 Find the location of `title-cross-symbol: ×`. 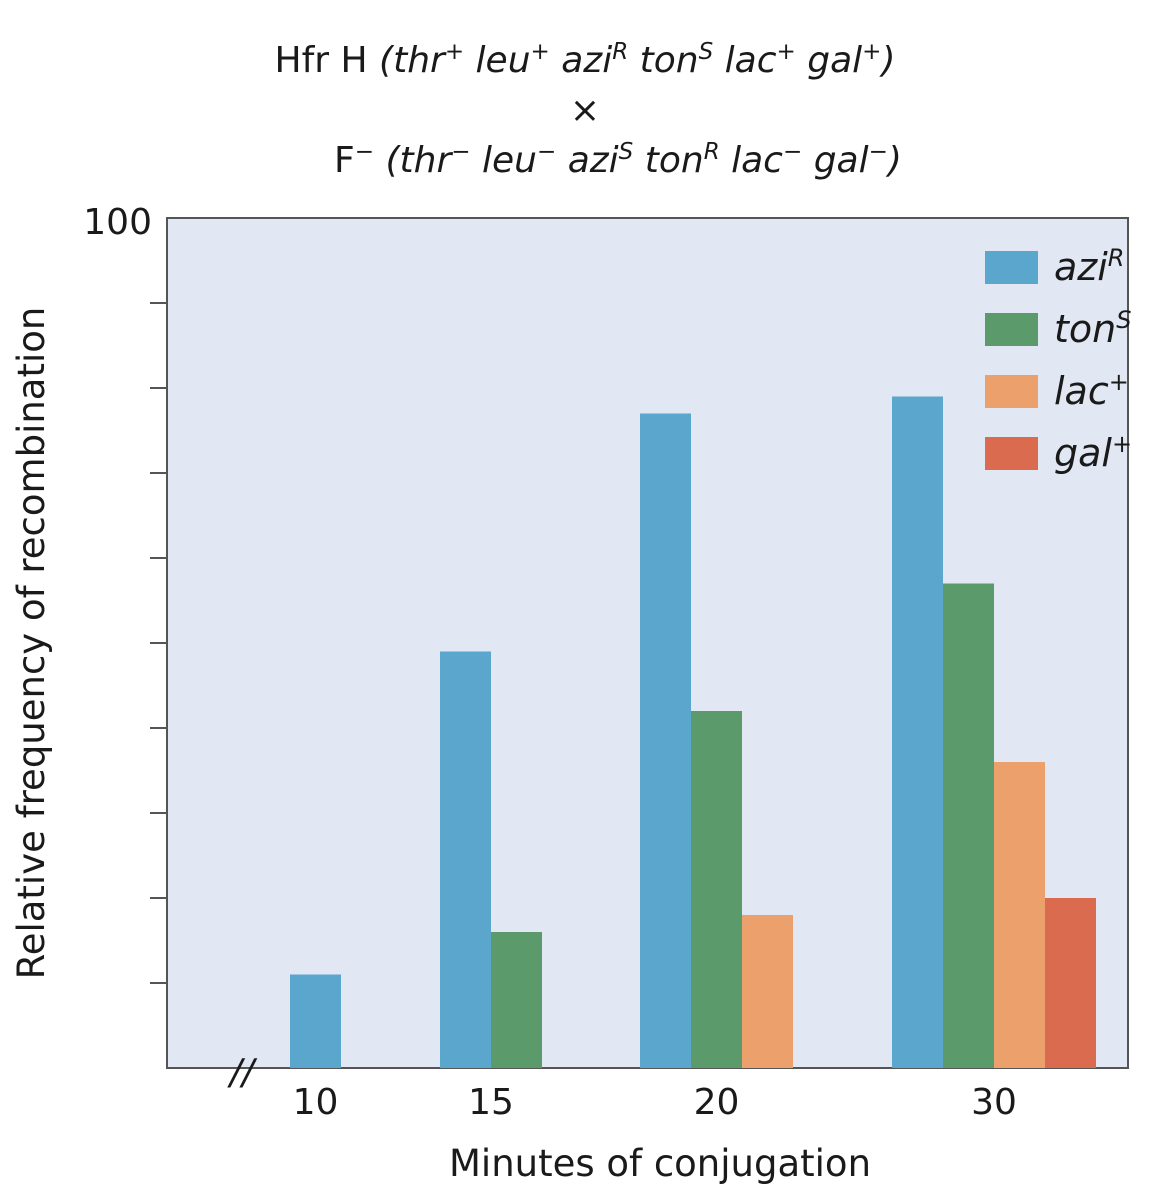

title-cross-symbol: × is located at coordinates (585, 110).